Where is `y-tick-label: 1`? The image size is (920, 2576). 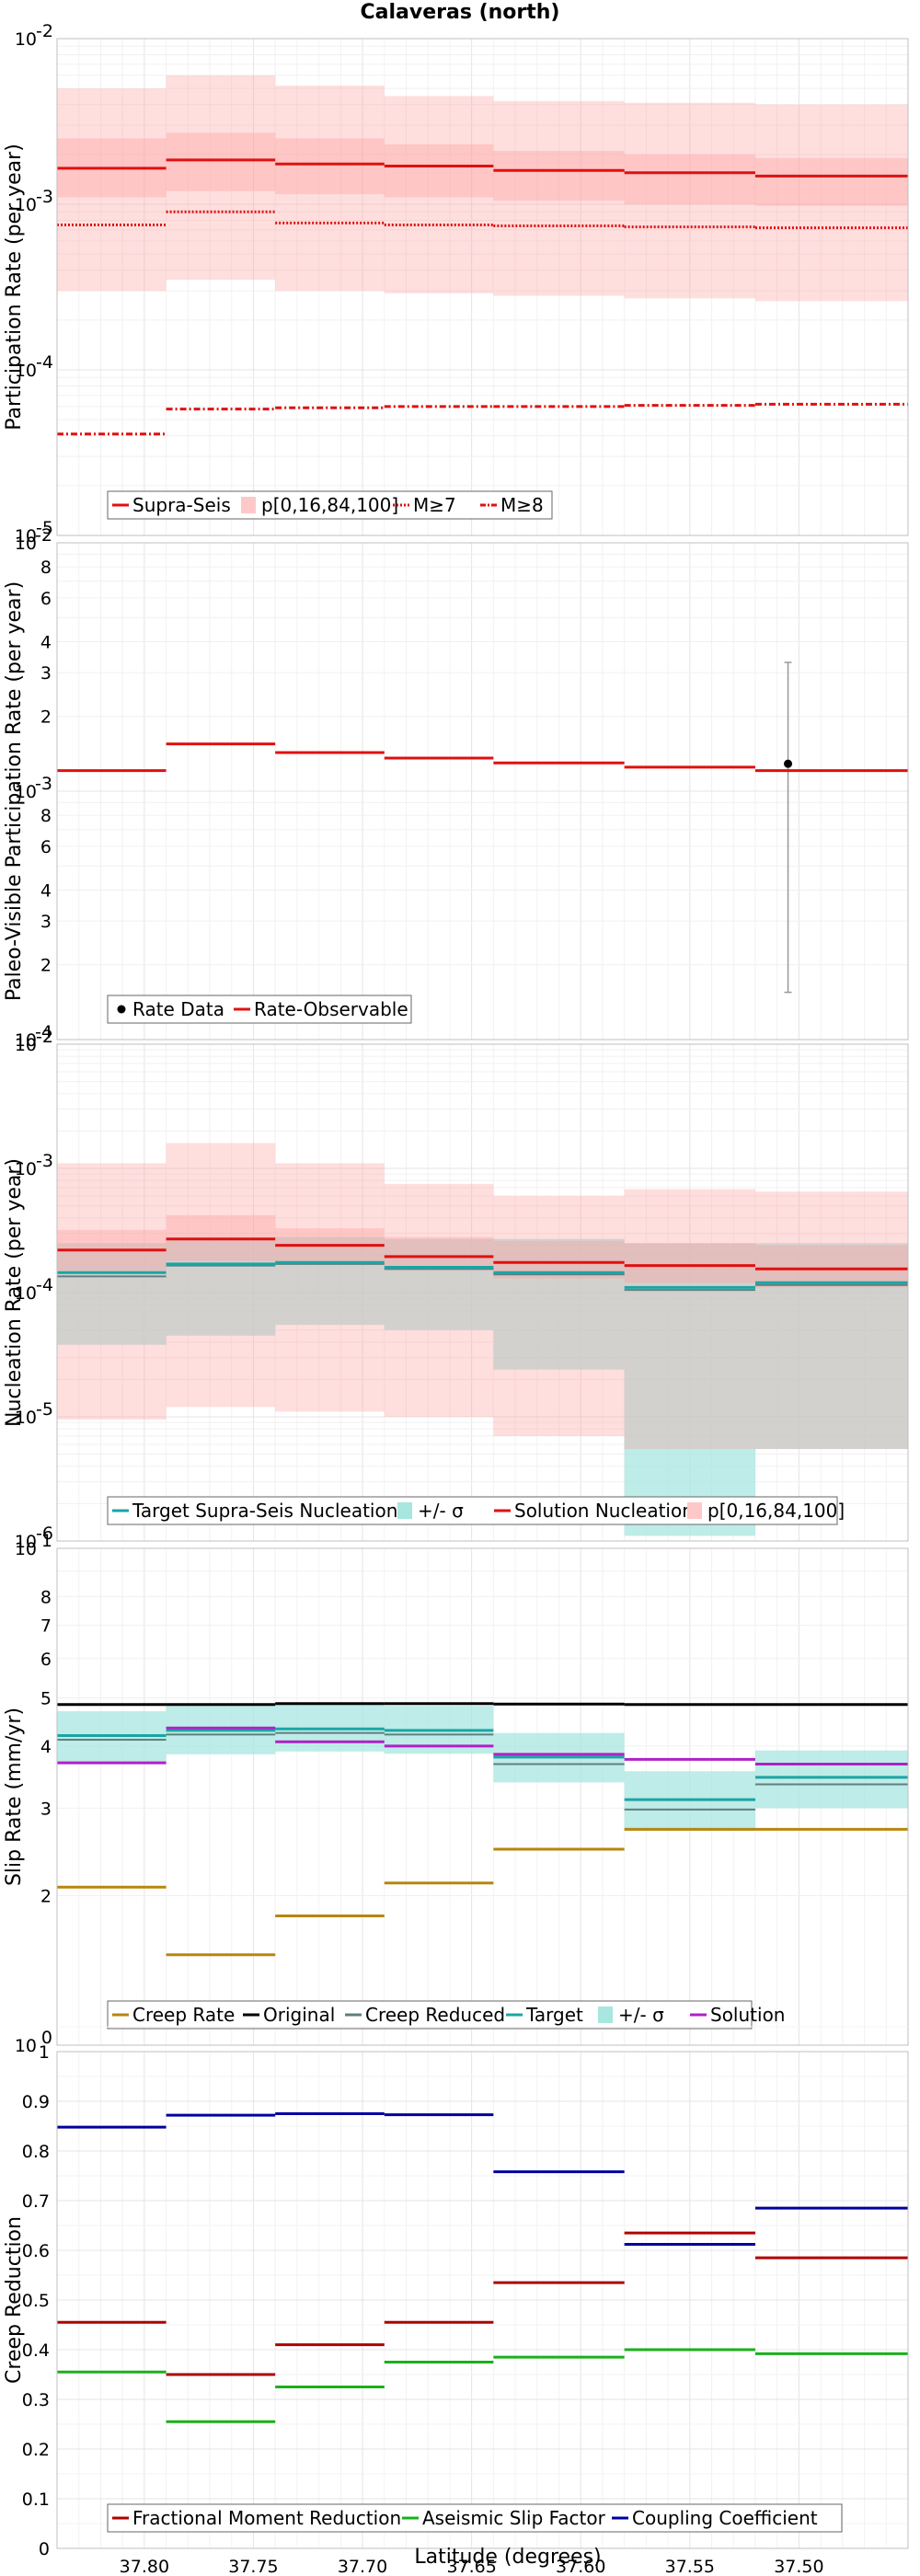
y-tick-label: 1 is located at coordinates (44, 2052).